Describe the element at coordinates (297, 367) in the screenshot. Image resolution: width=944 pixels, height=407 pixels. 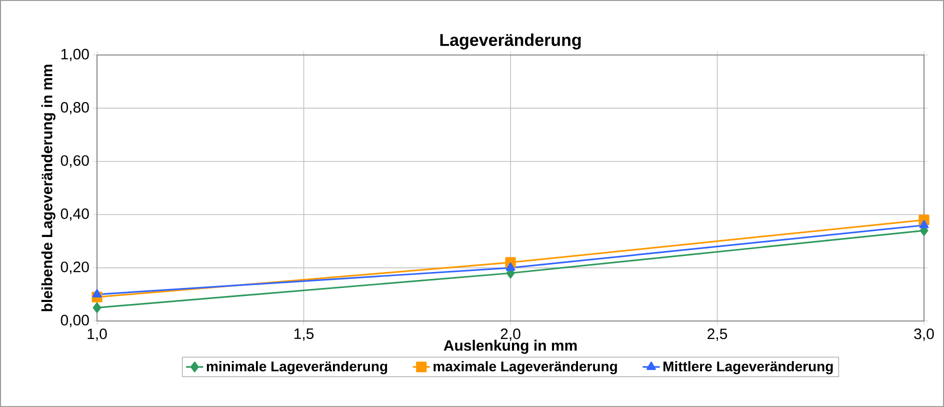
I see `legend-label: minimale Lageveränderung` at that location.